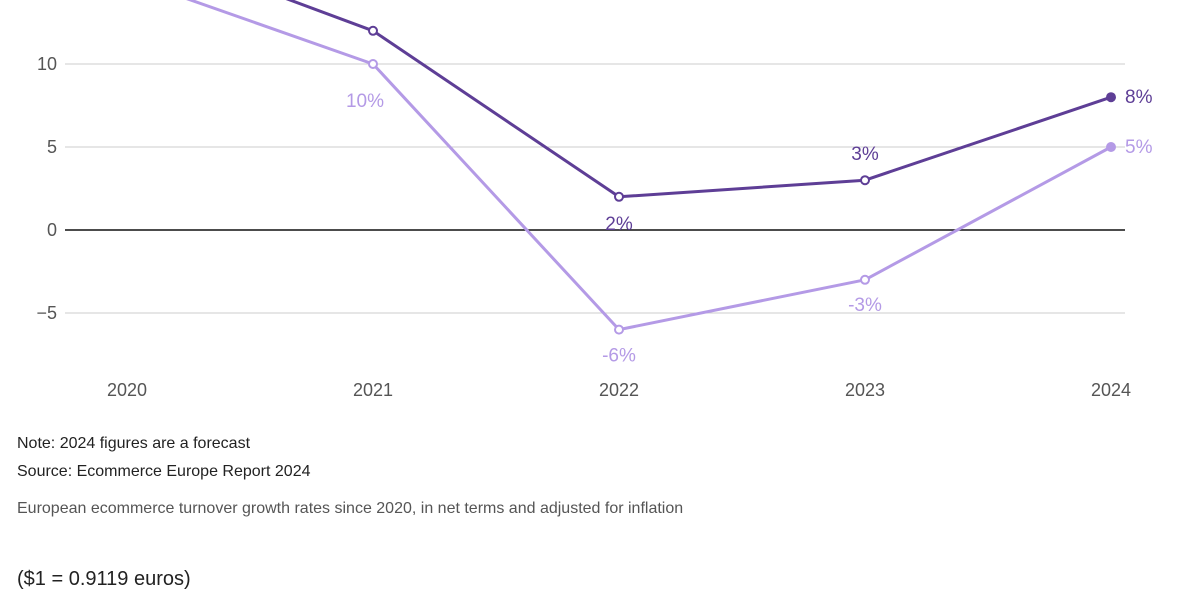 The width and height of the screenshot is (1200, 600). I want to click on y-tick-label: 5, so click(52, 147).